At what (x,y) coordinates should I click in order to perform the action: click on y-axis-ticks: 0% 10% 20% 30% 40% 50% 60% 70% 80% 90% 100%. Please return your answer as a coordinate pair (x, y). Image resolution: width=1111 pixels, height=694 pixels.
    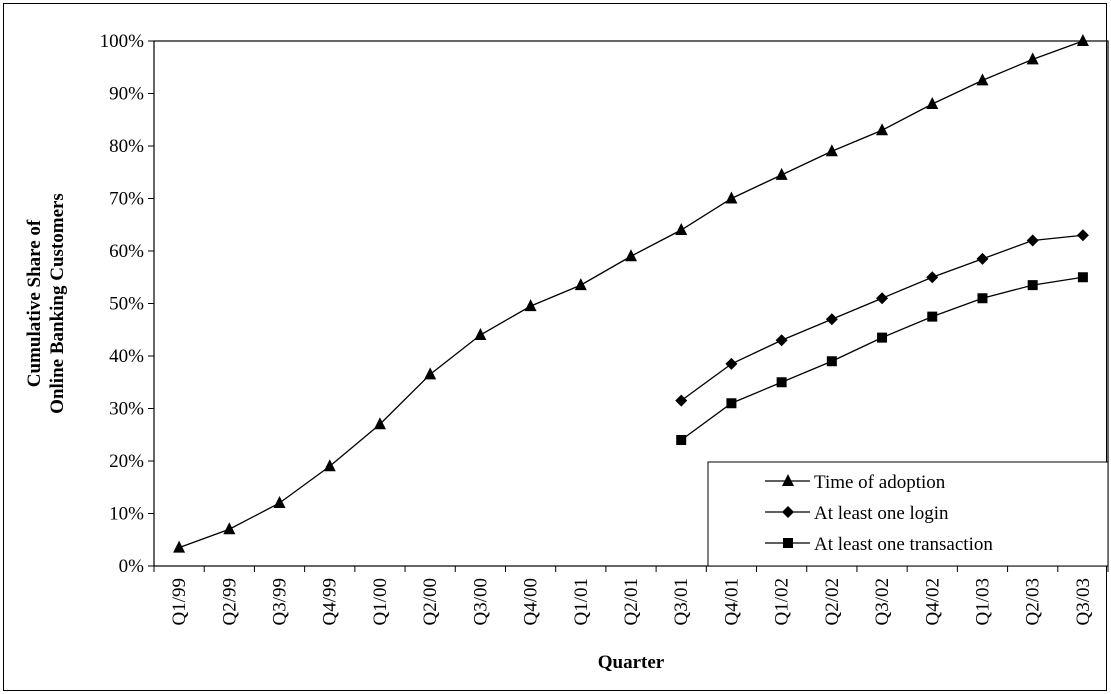
    Looking at the image, I should click on (127, 304).